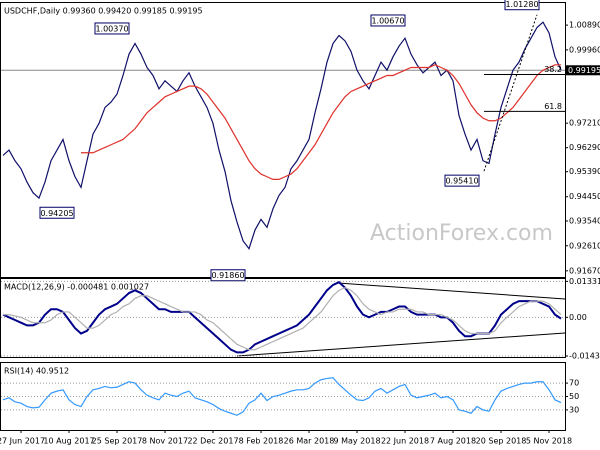  What do you see at coordinates (549, 441) in the screenshot?
I see `x-tick-label: 5 Nov 2018` at bounding box center [549, 441].